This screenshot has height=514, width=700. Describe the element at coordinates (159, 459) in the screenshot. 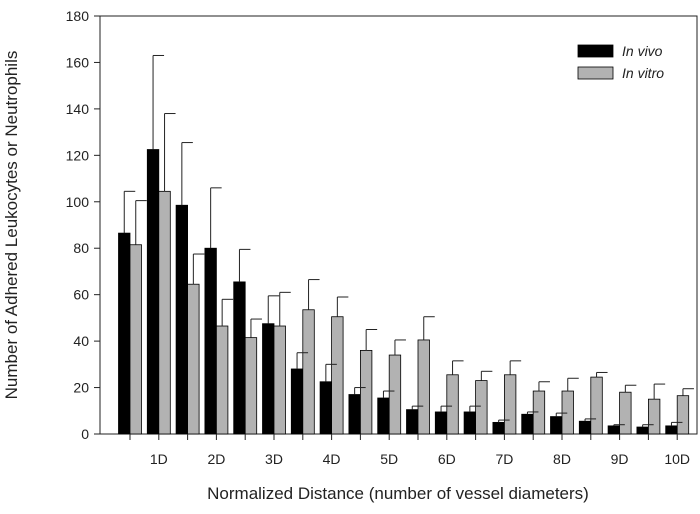

I see `x-tick-label-1D: 1D` at that location.